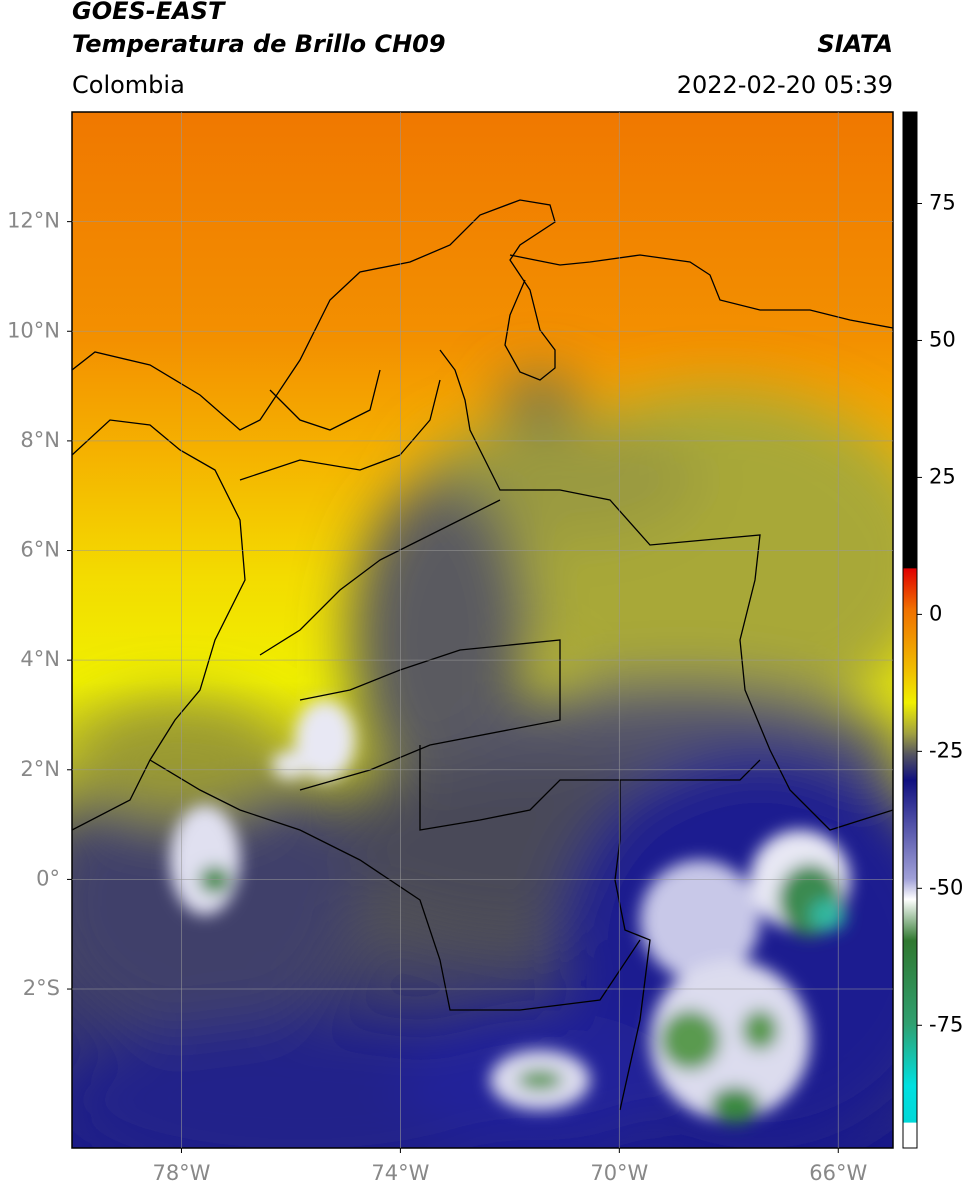 Image resolution: width=966 pixels, height=1194 pixels. What do you see at coordinates (946, 750) in the screenshot?
I see `colorbar-tick-label: -25` at bounding box center [946, 750].